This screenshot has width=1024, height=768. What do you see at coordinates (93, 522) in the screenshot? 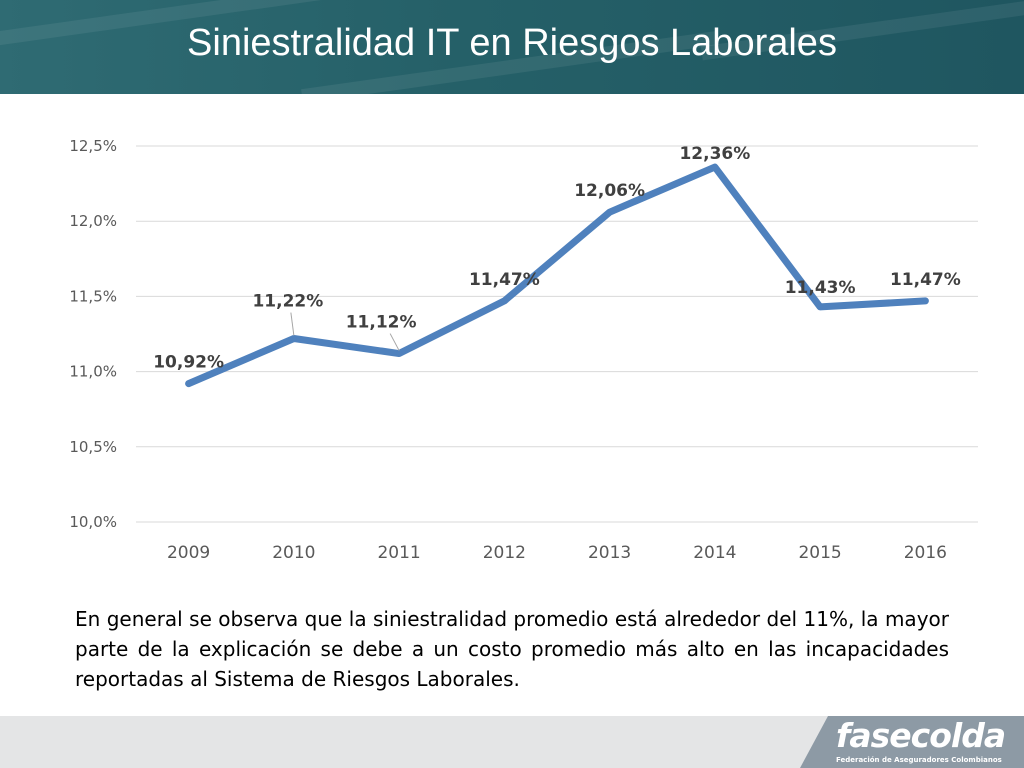
I see `y-tick-label: 10,0%` at bounding box center [93, 522].